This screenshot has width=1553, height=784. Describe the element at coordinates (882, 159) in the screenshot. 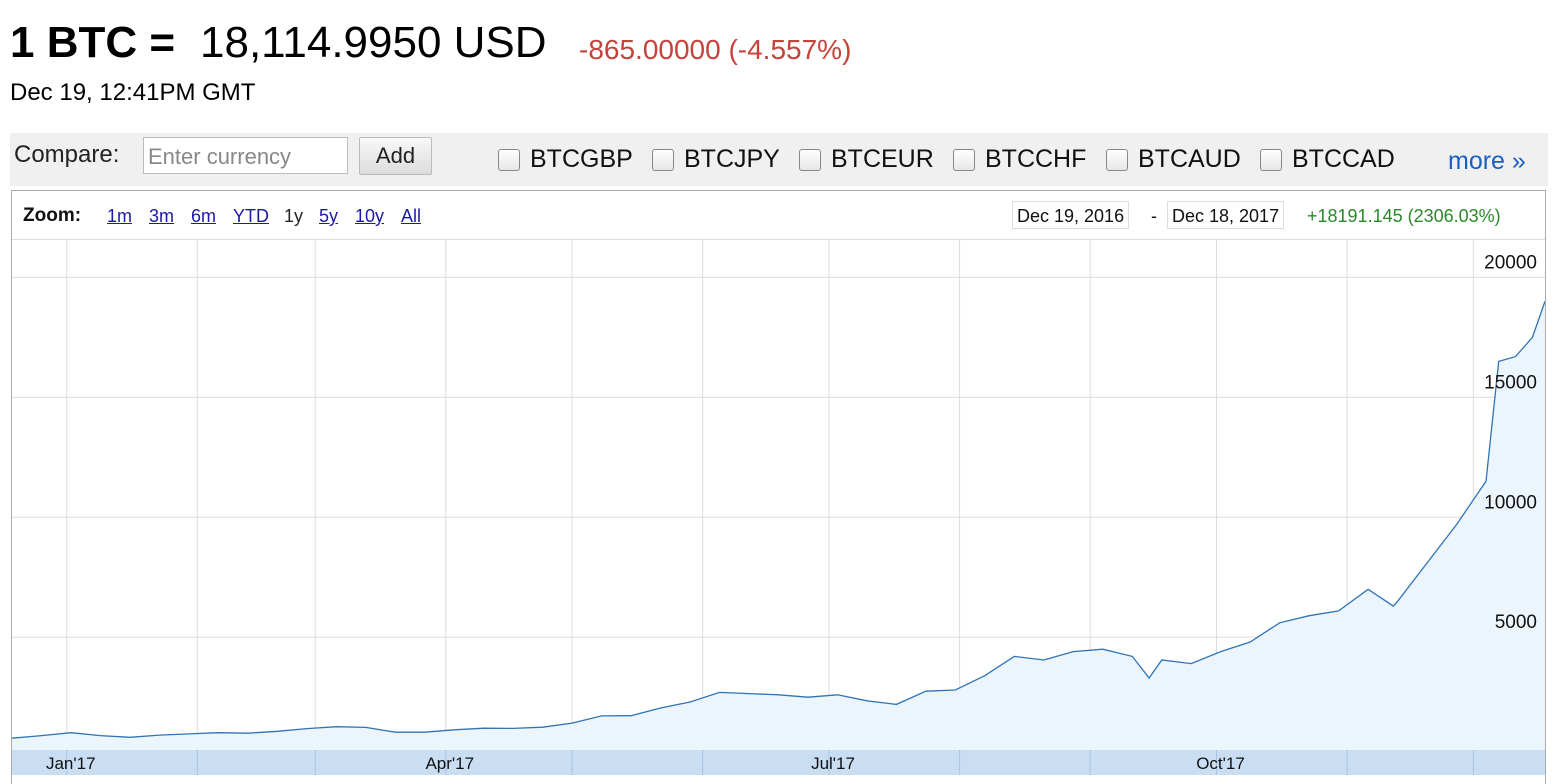

I see `option-label: BTCEUR` at that location.